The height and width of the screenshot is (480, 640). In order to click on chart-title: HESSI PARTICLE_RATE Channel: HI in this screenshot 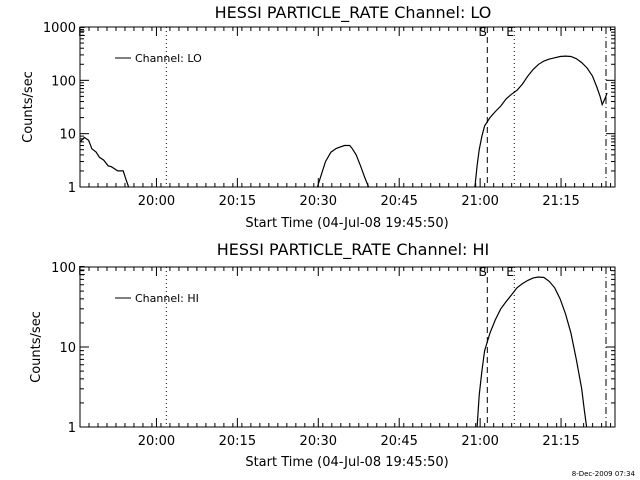, I will do `click(353, 250)`.